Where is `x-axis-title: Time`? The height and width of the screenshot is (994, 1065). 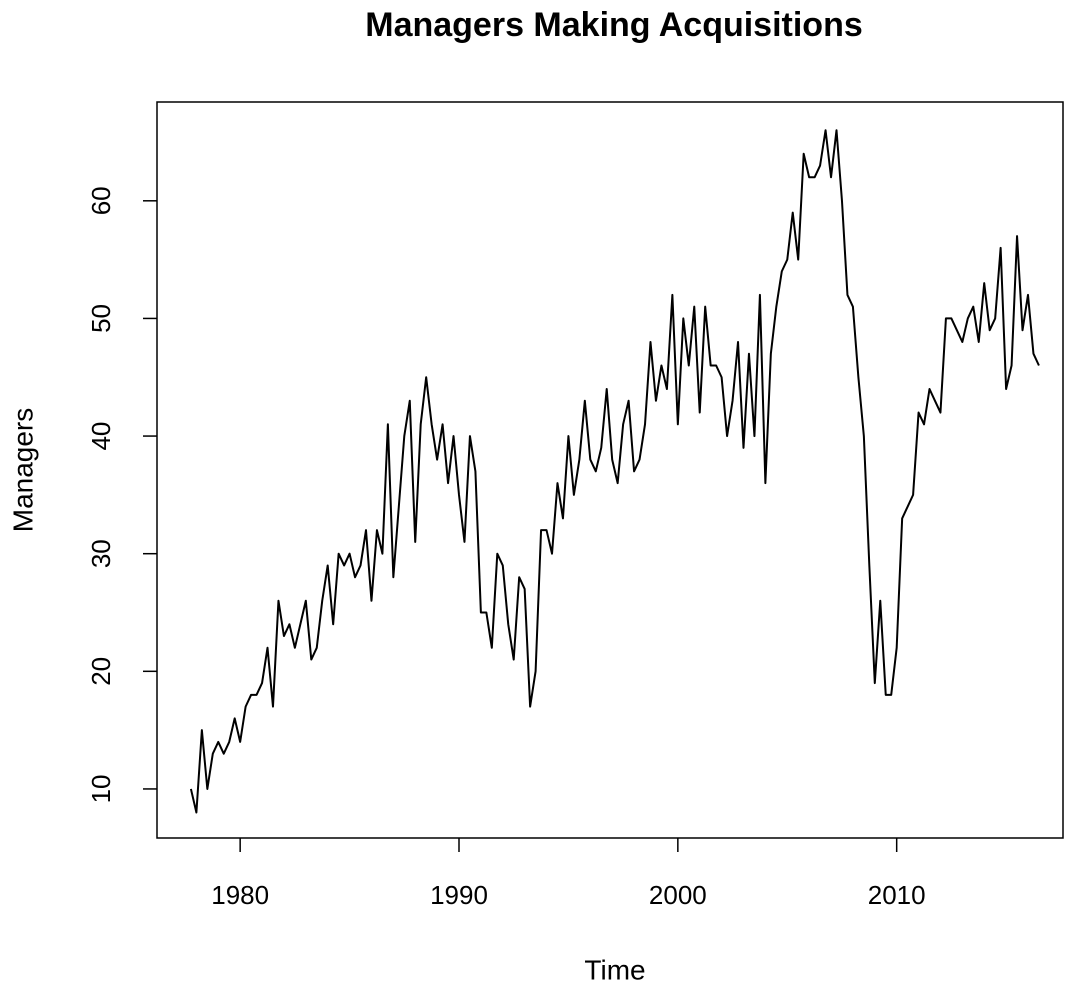
x-axis-title: Time is located at coordinates (614, 969).